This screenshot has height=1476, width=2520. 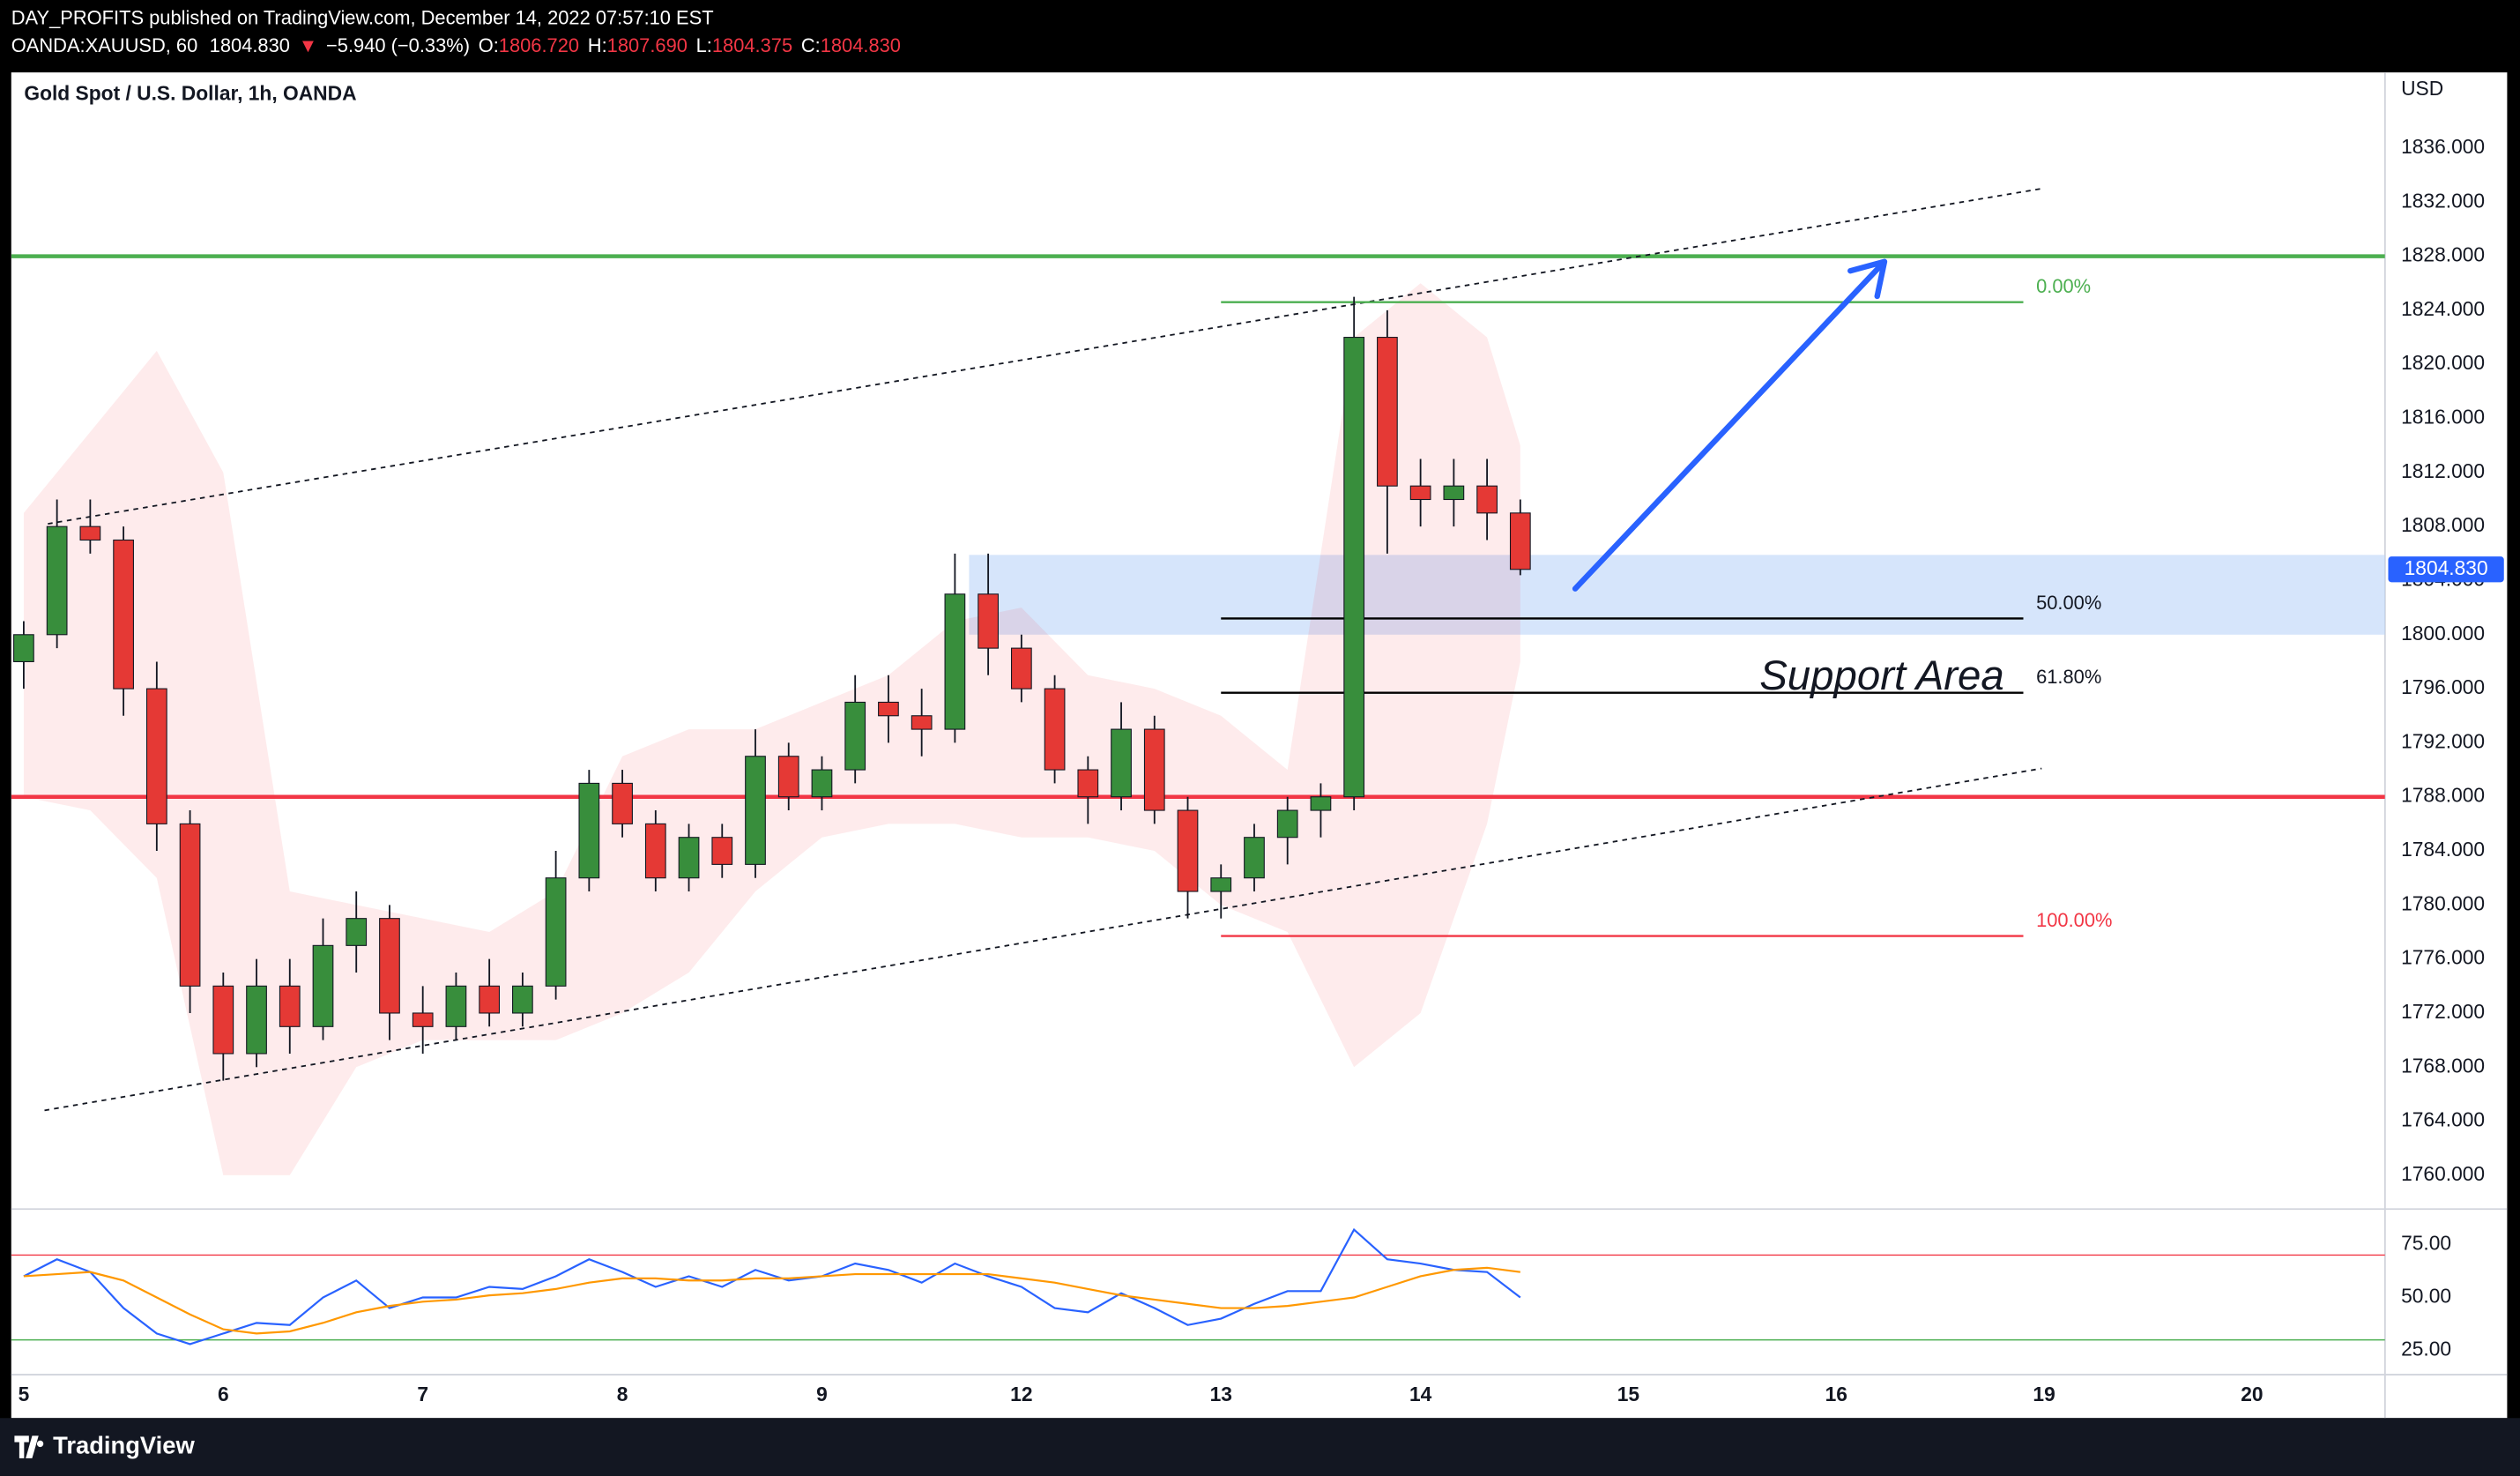 What do you see at coordinates (1836, 1394) in the screenshot?
I see `x-tick-label: 16` at bounding box center [1836, 1394].